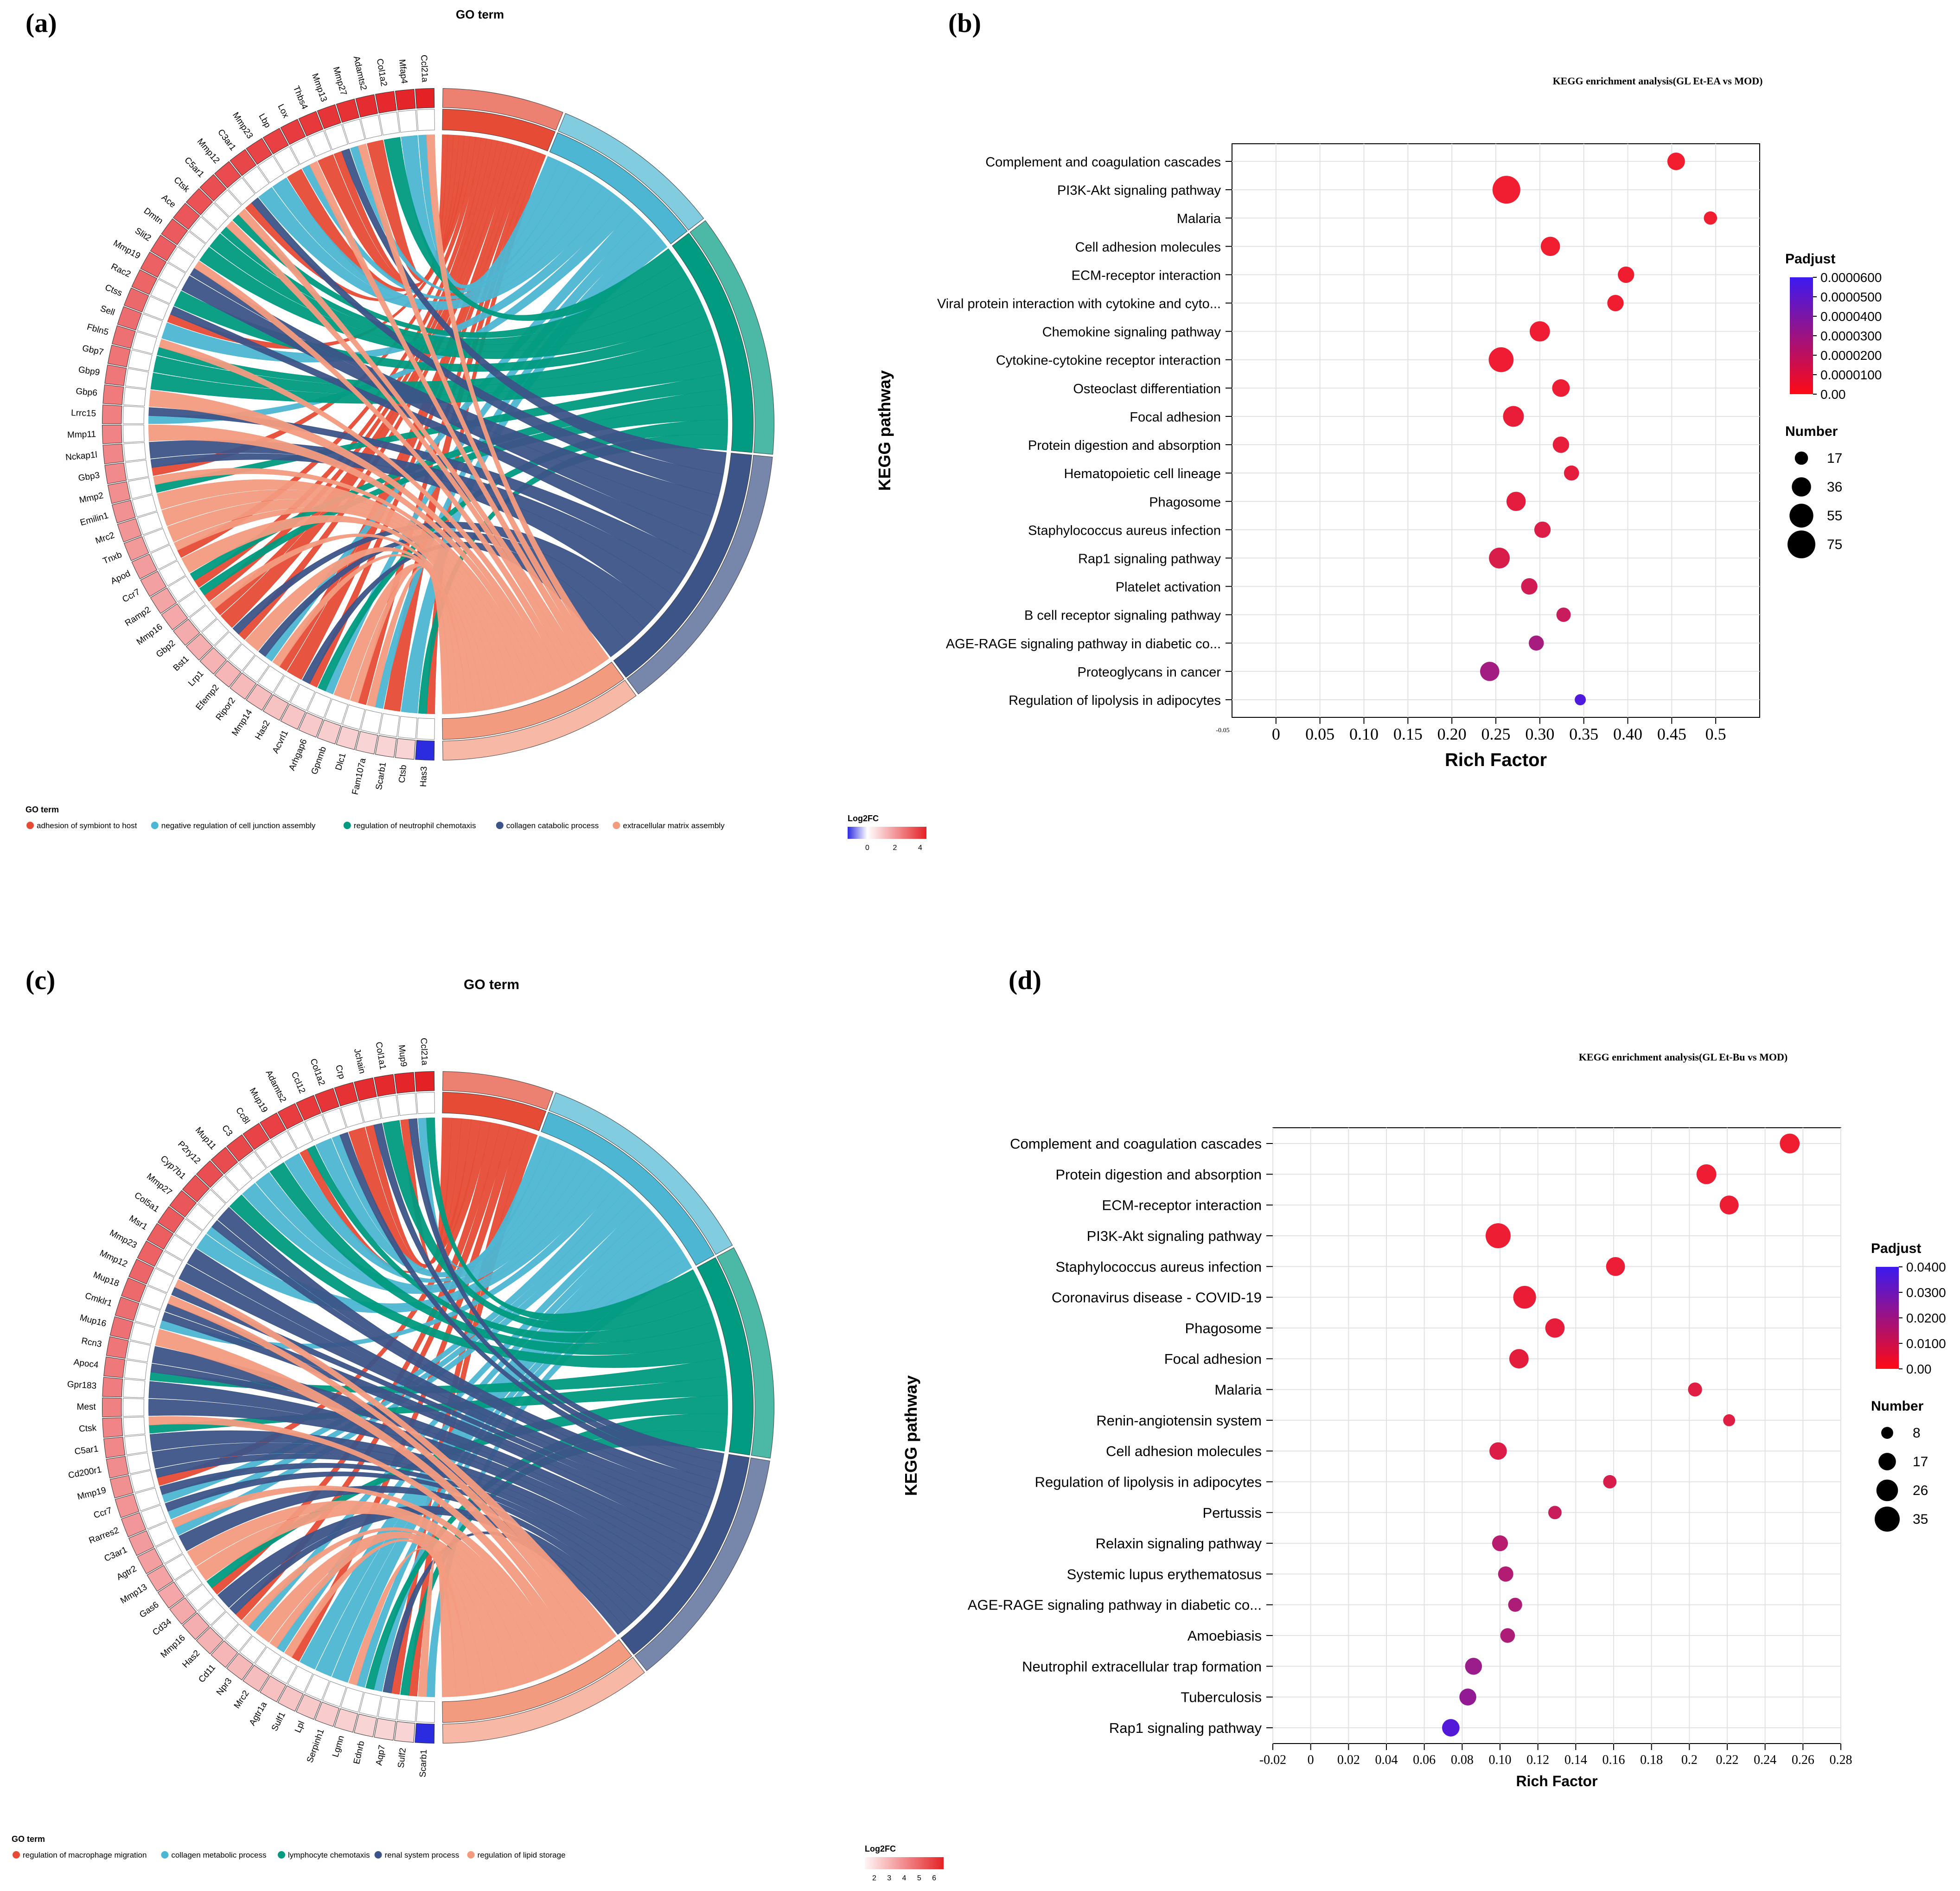  Describe the element at coordinates (1810, 259) in the screenshot. I see `padjust-title: Padjust` at that location.